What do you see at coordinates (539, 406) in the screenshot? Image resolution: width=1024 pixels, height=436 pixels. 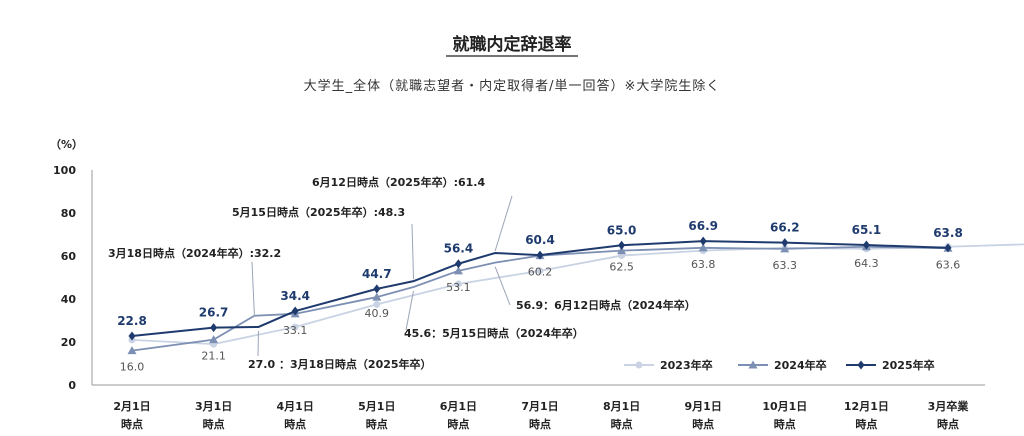 I see `x-tick-label: 7月1日` at bounding box center [539, 406].